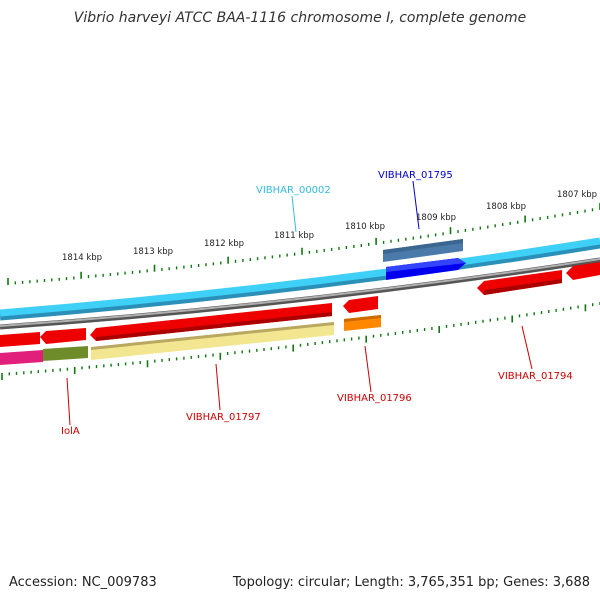 This screenshot has width=600, height=600. I want to click on tick-label-1814: 1814 kbp, so click(82, 258).